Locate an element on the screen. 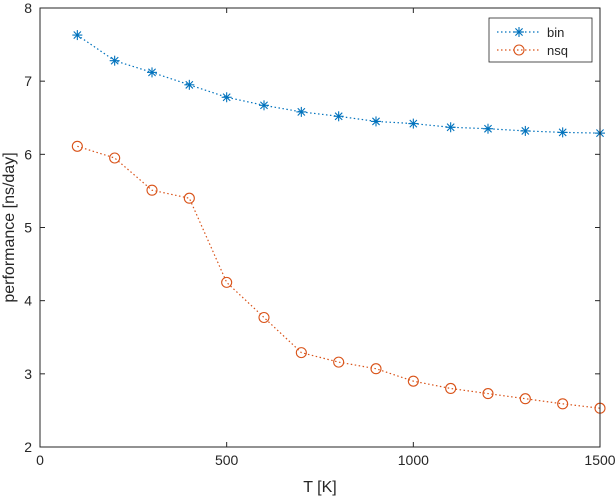  x-tick-label: 1500 is located at coordinates (599, 460).